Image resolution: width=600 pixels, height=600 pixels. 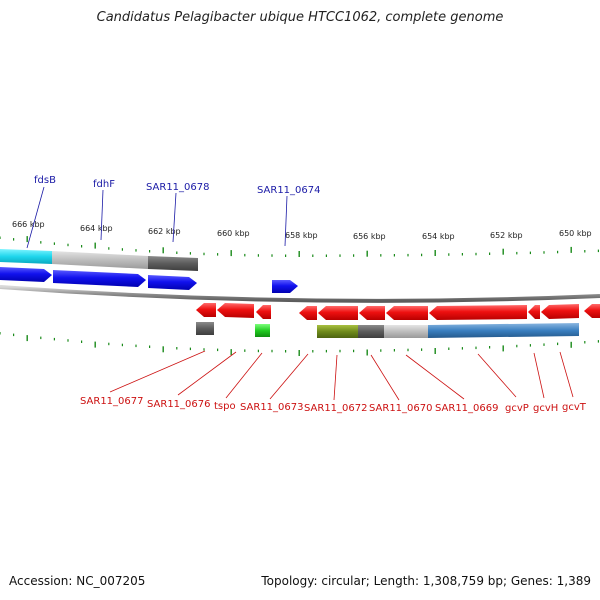 I want to click on gene-label-gcvP: gcvP, so click(x=517, y=408).